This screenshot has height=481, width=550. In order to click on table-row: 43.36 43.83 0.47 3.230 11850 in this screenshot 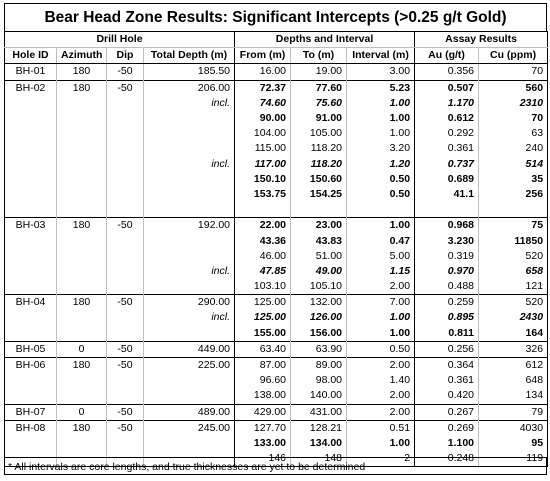, I will do `click(276, 241)`.